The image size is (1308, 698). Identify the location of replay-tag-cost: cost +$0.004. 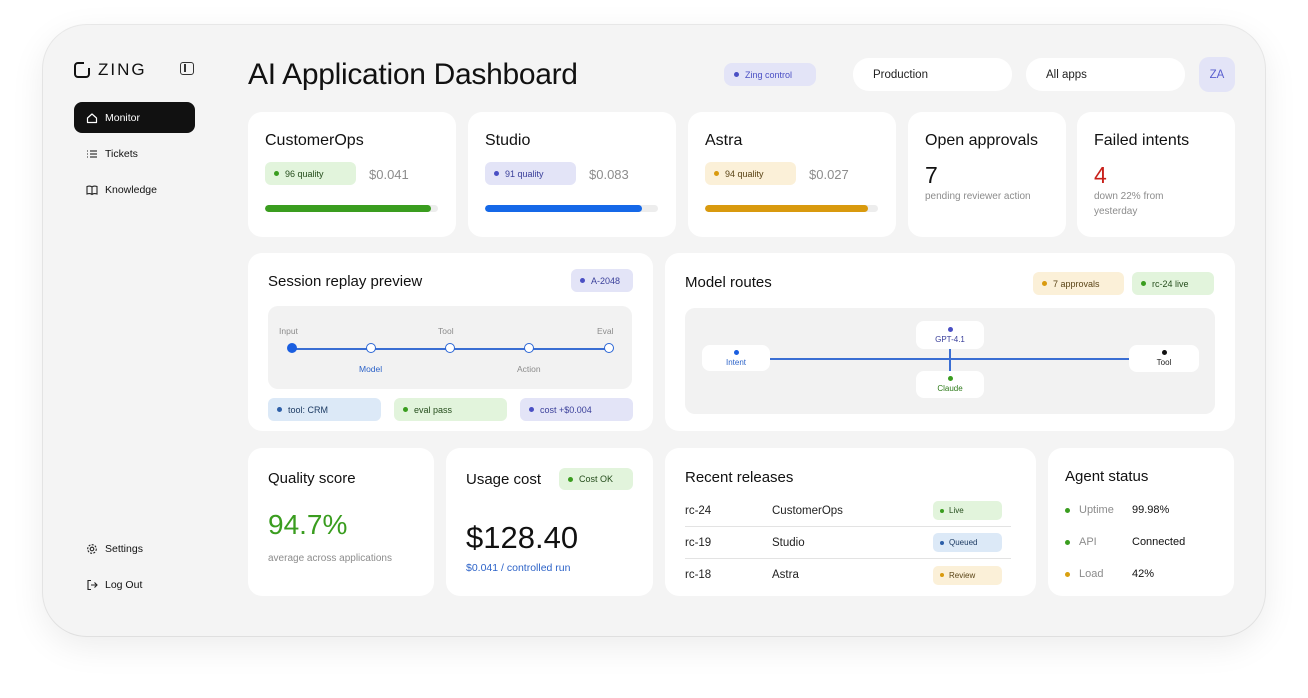
(576, 409).